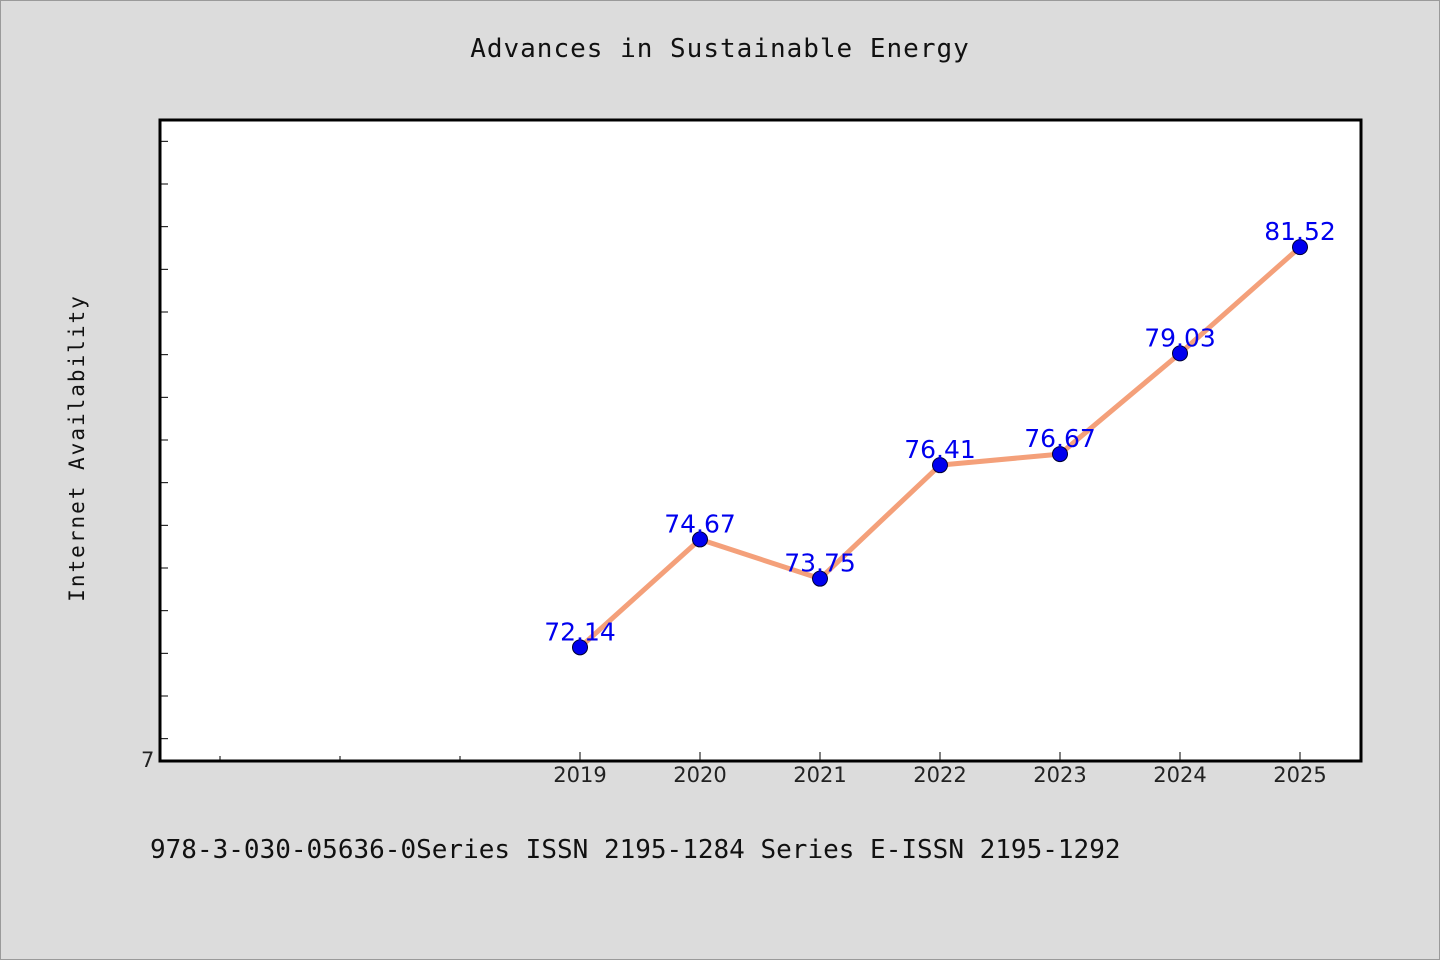 This screenshot has width=1440, height=960. Describe the element at coordinates (720, 49) in the screenshot. I see `chart-title: Advances in Sustainable Energy` at that location.